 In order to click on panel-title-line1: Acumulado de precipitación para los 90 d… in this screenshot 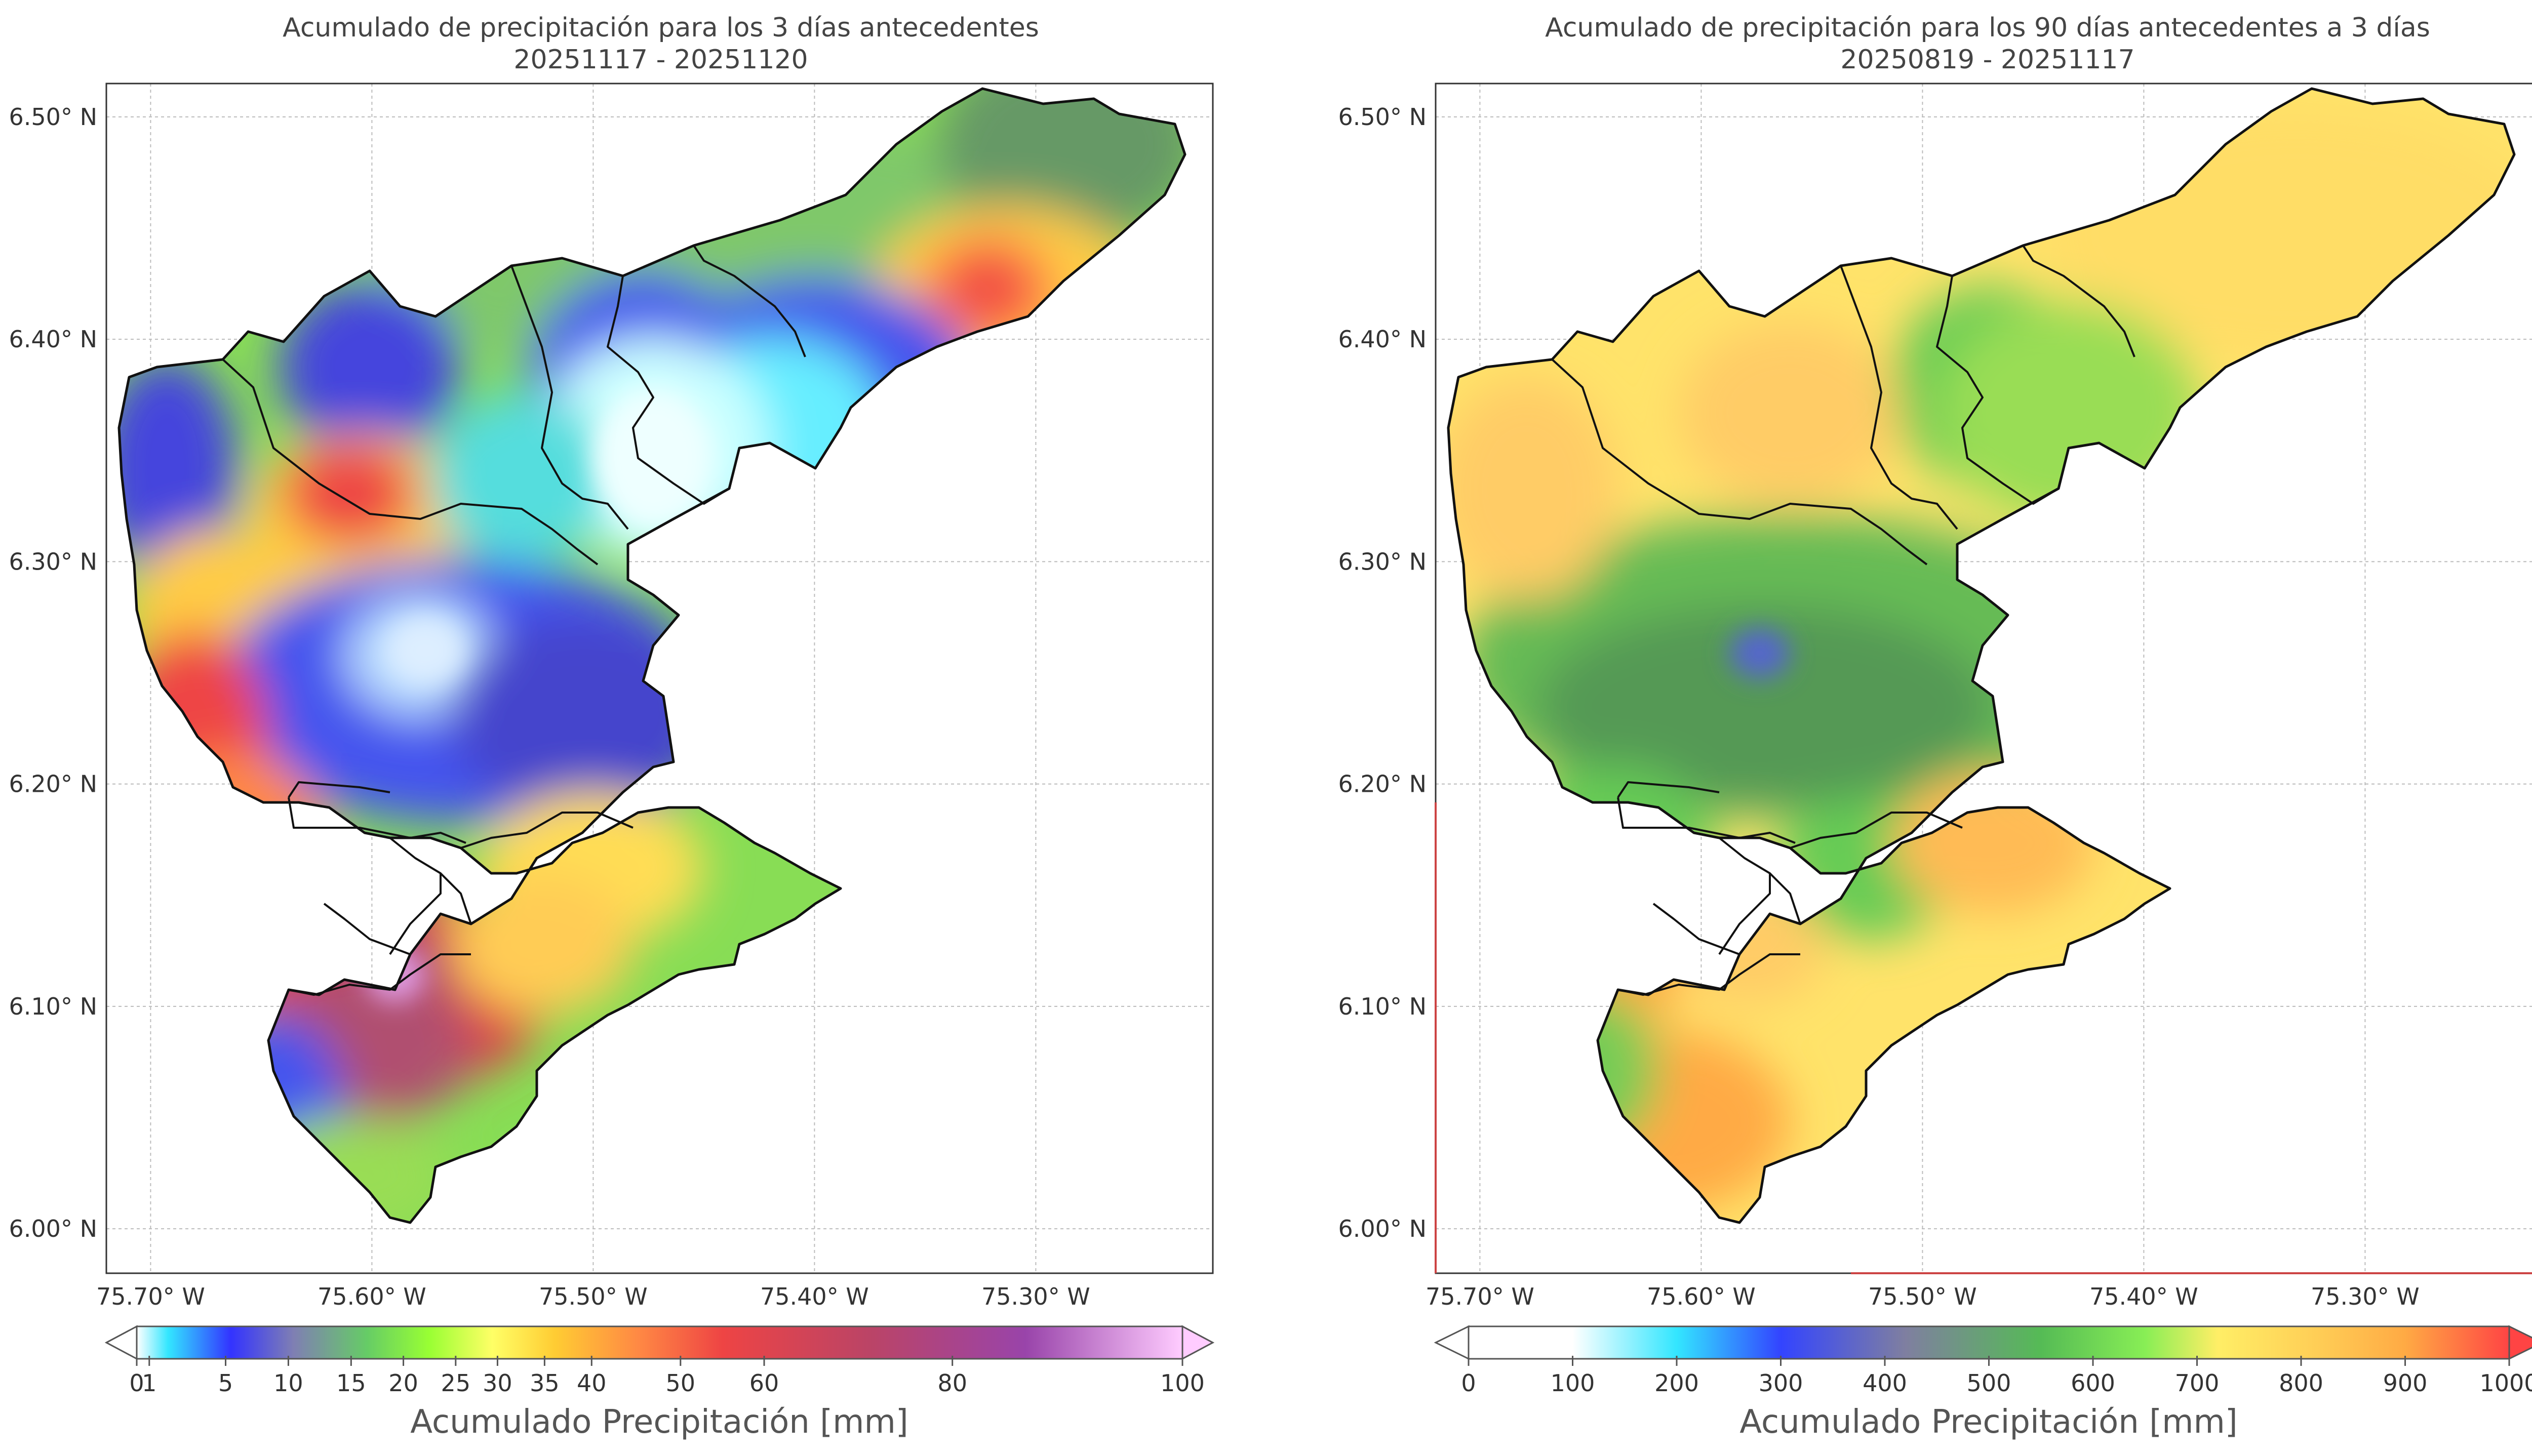, I will do `click(1987, 28)`.